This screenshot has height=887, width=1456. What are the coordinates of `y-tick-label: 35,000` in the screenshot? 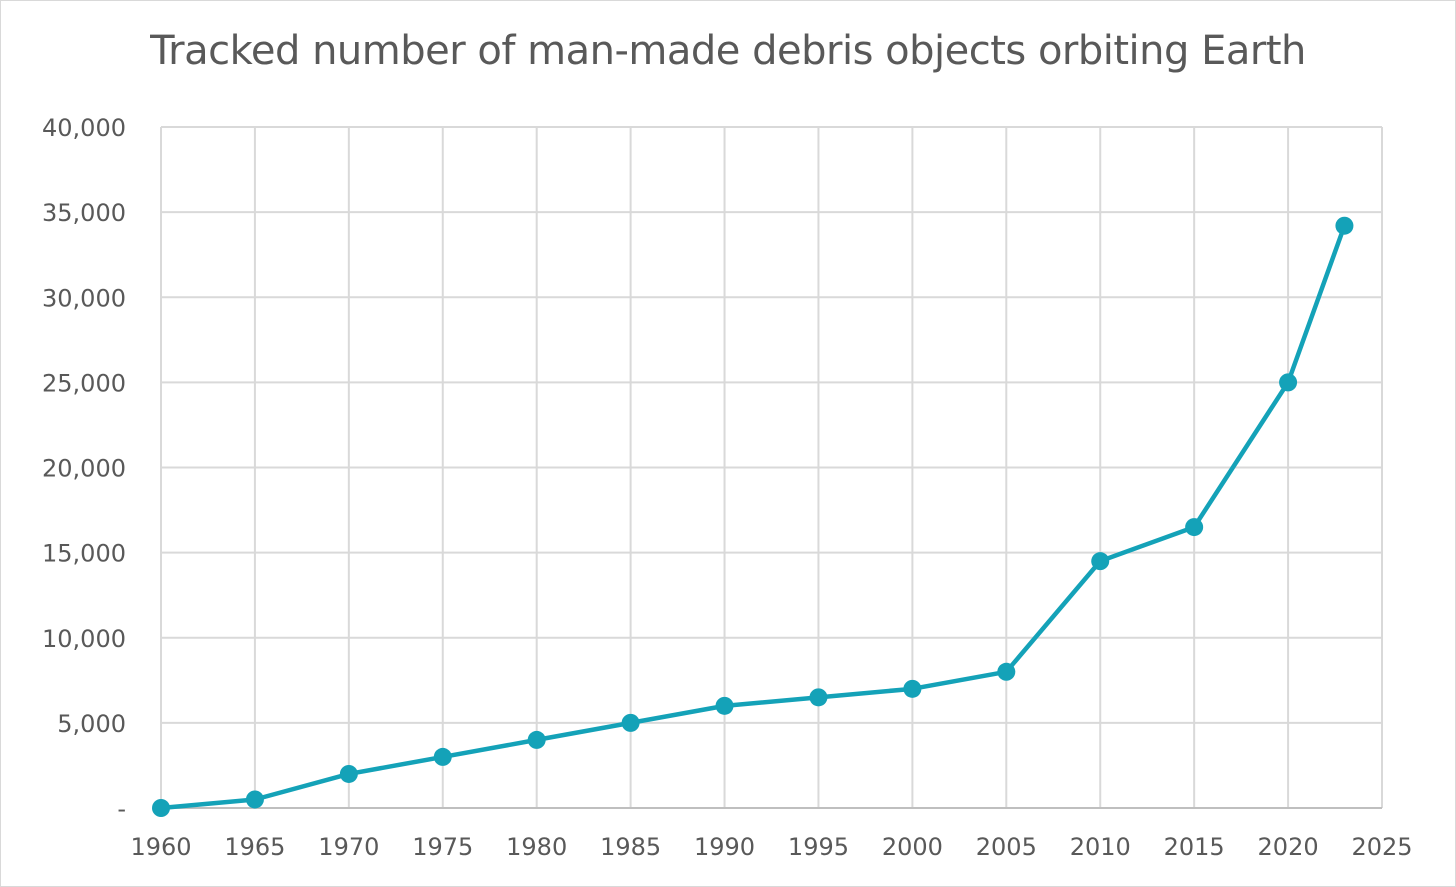 It's located at (84, 213).